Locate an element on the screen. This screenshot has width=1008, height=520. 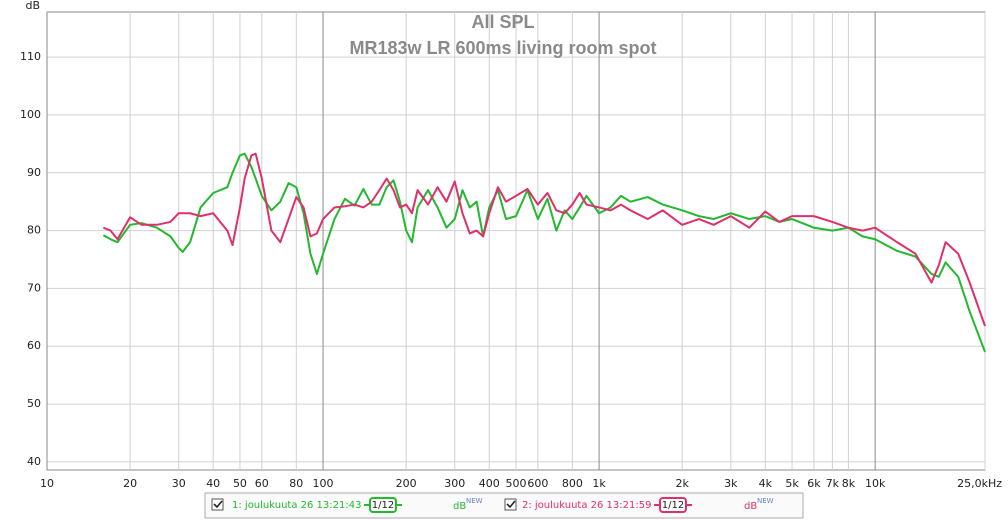
y-tick-label: 110 is located at coordinates (30, 56).